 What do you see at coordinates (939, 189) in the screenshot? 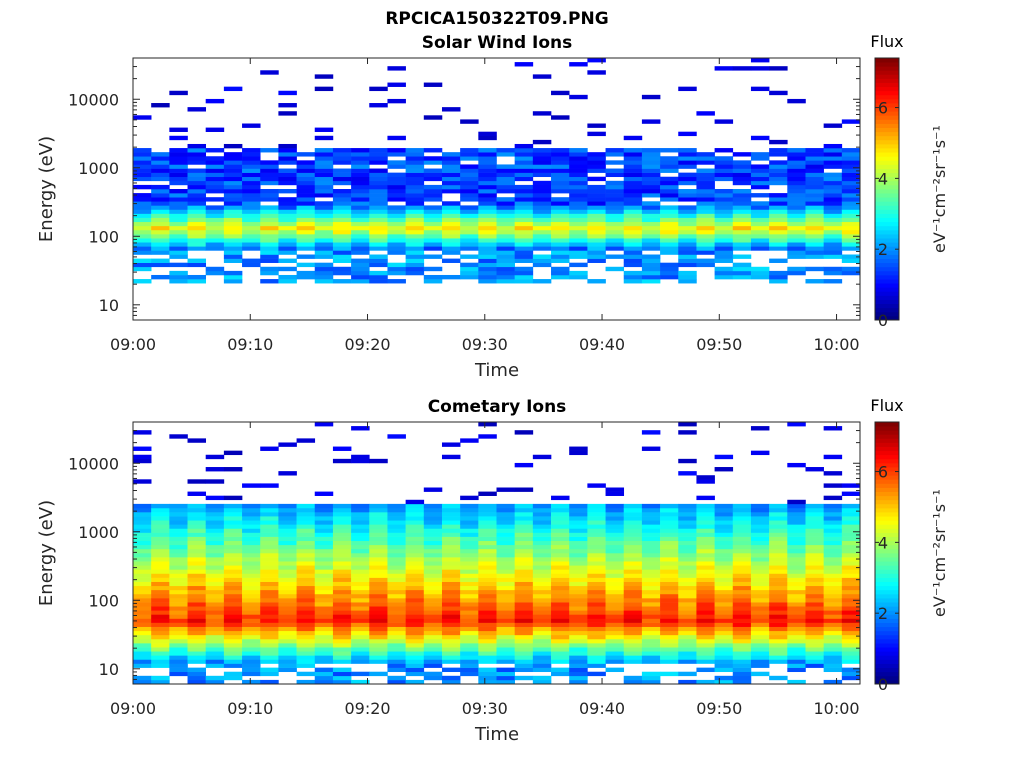
I see `colorbar-label: eV⁻¹cm⁻²sr⁻¹s⁻¹` at bounding box center [939, 189].